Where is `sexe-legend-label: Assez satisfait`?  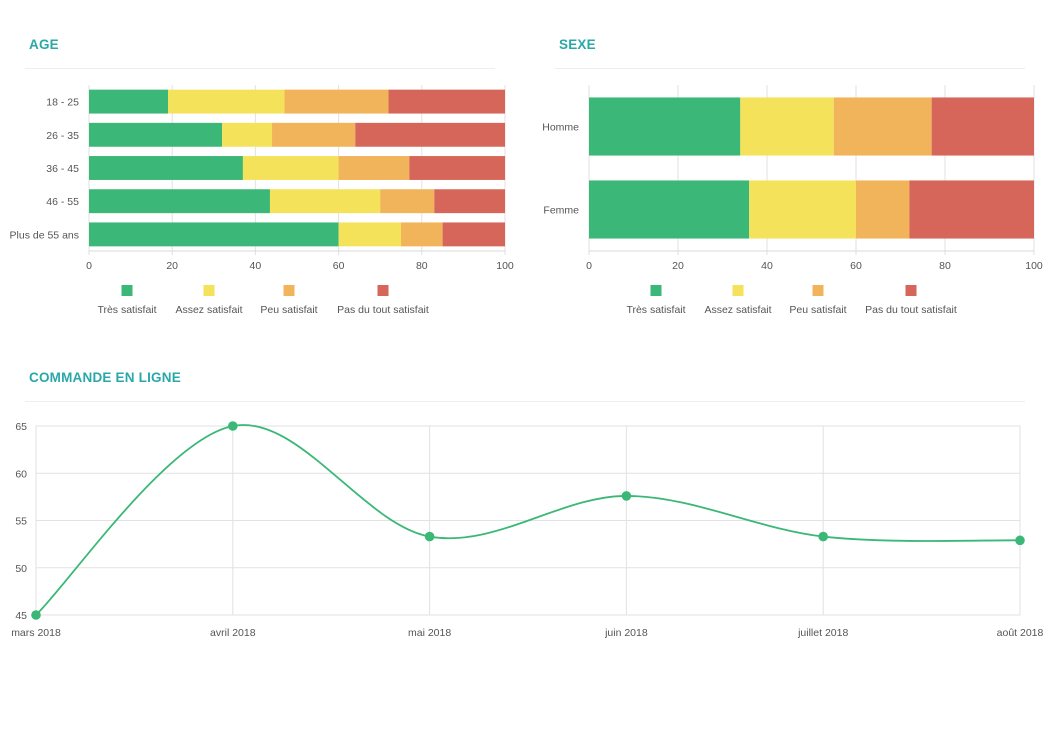 sexe-legend-label: Assez satisfait is located at coordinates (737, 310).